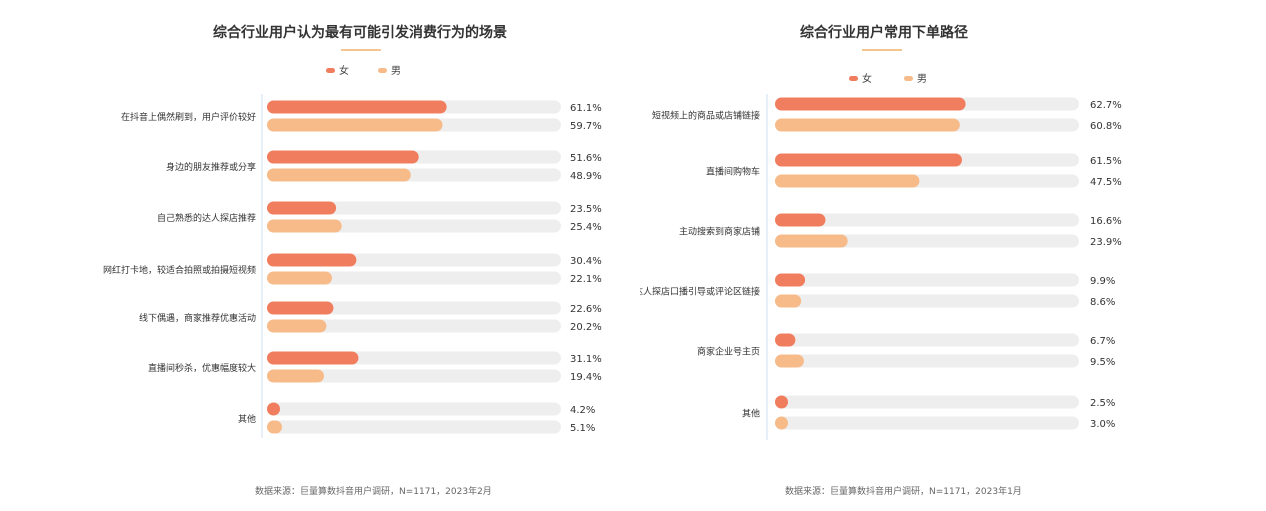  I want to click on data-label: 5.1%, so click(582, 428).